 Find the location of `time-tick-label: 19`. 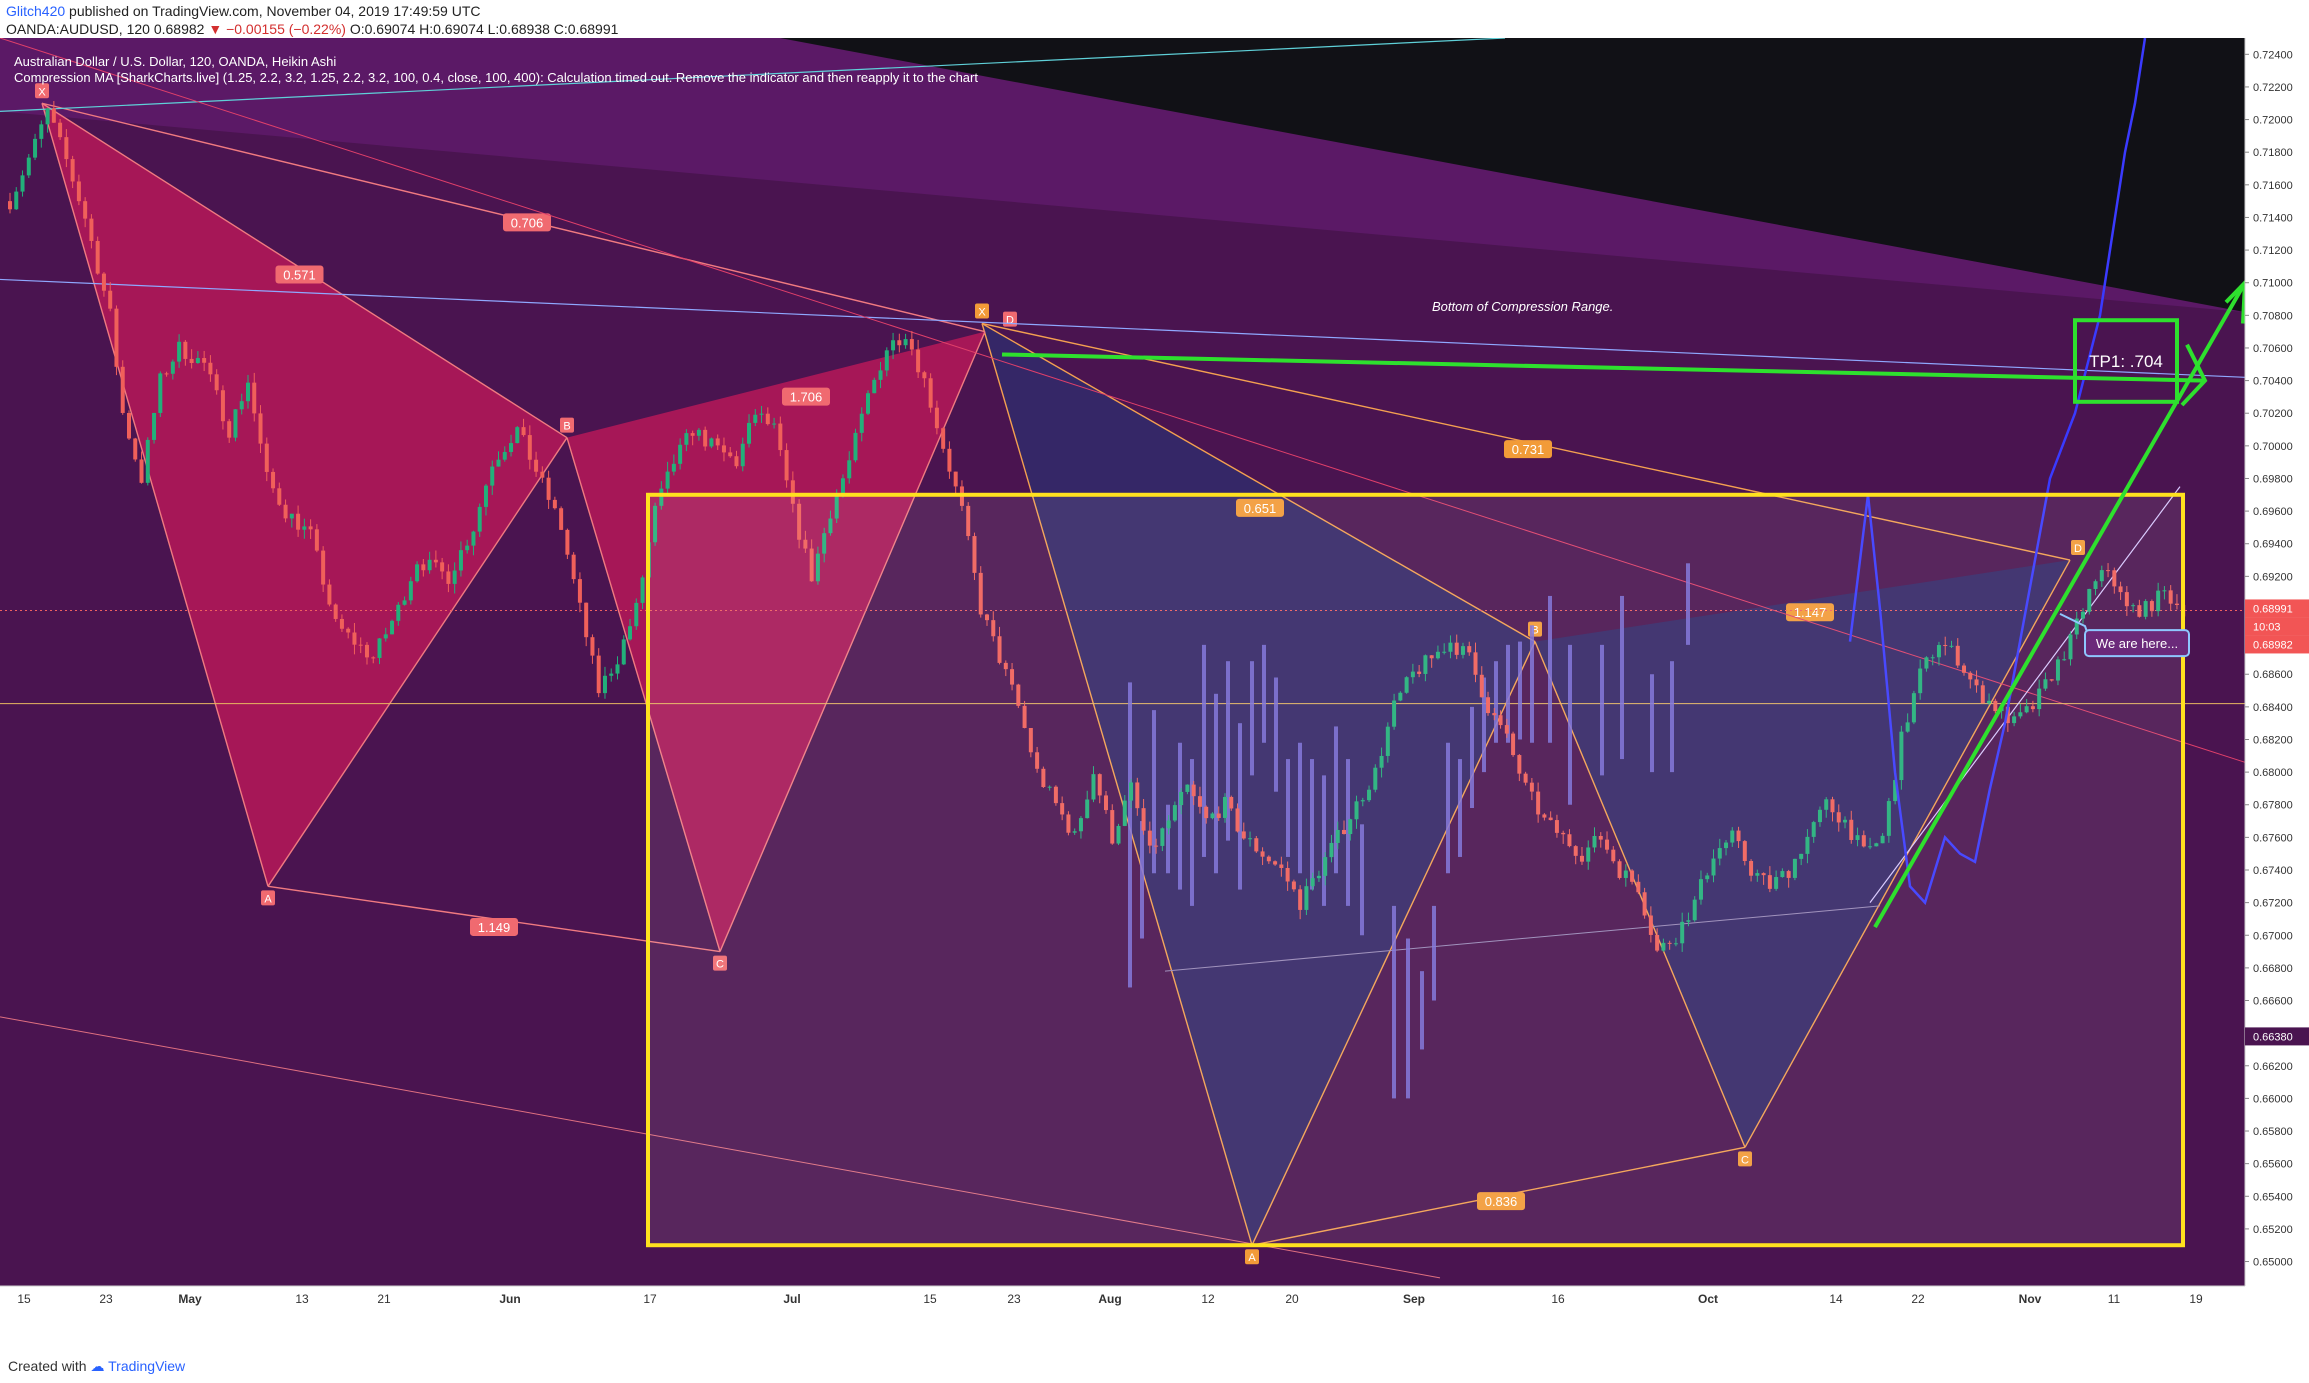

time-tick-label: 19 is located at coordinates (2196, 1299).